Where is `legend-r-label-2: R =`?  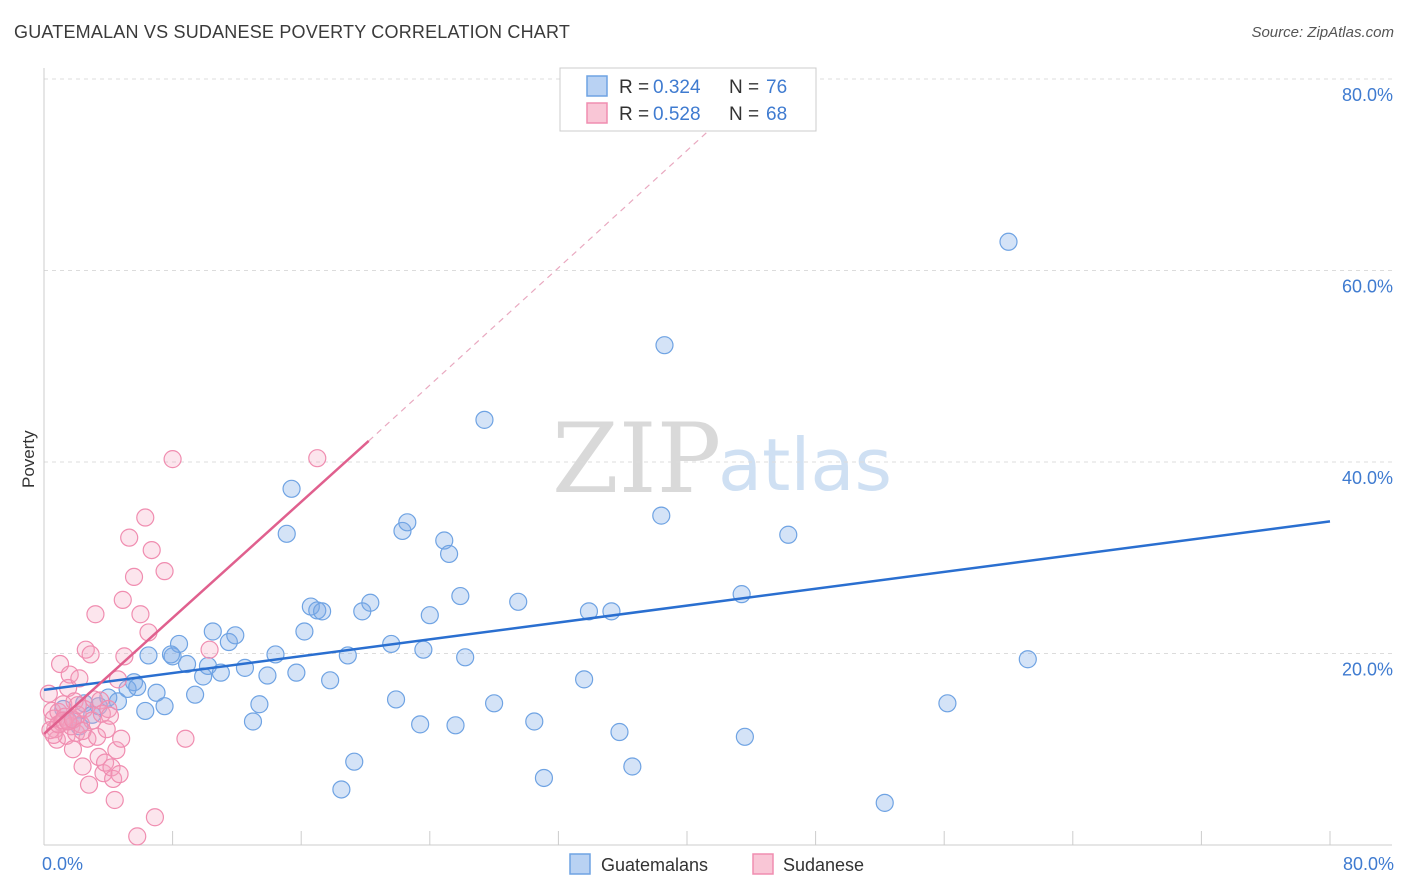
legend-r-label-2: R = is located at coordinates (634, 114).